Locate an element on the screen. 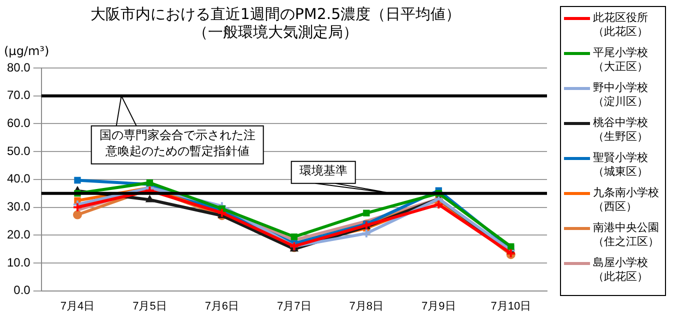  x-tick-label: 7月8日 is located at coordinates (366, 306).